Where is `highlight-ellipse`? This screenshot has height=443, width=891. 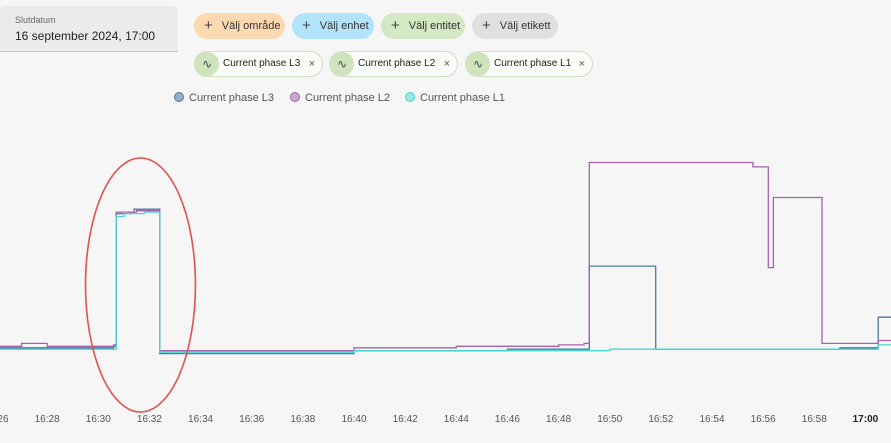
highlight-ellipse is located at coordinates (140, 285).